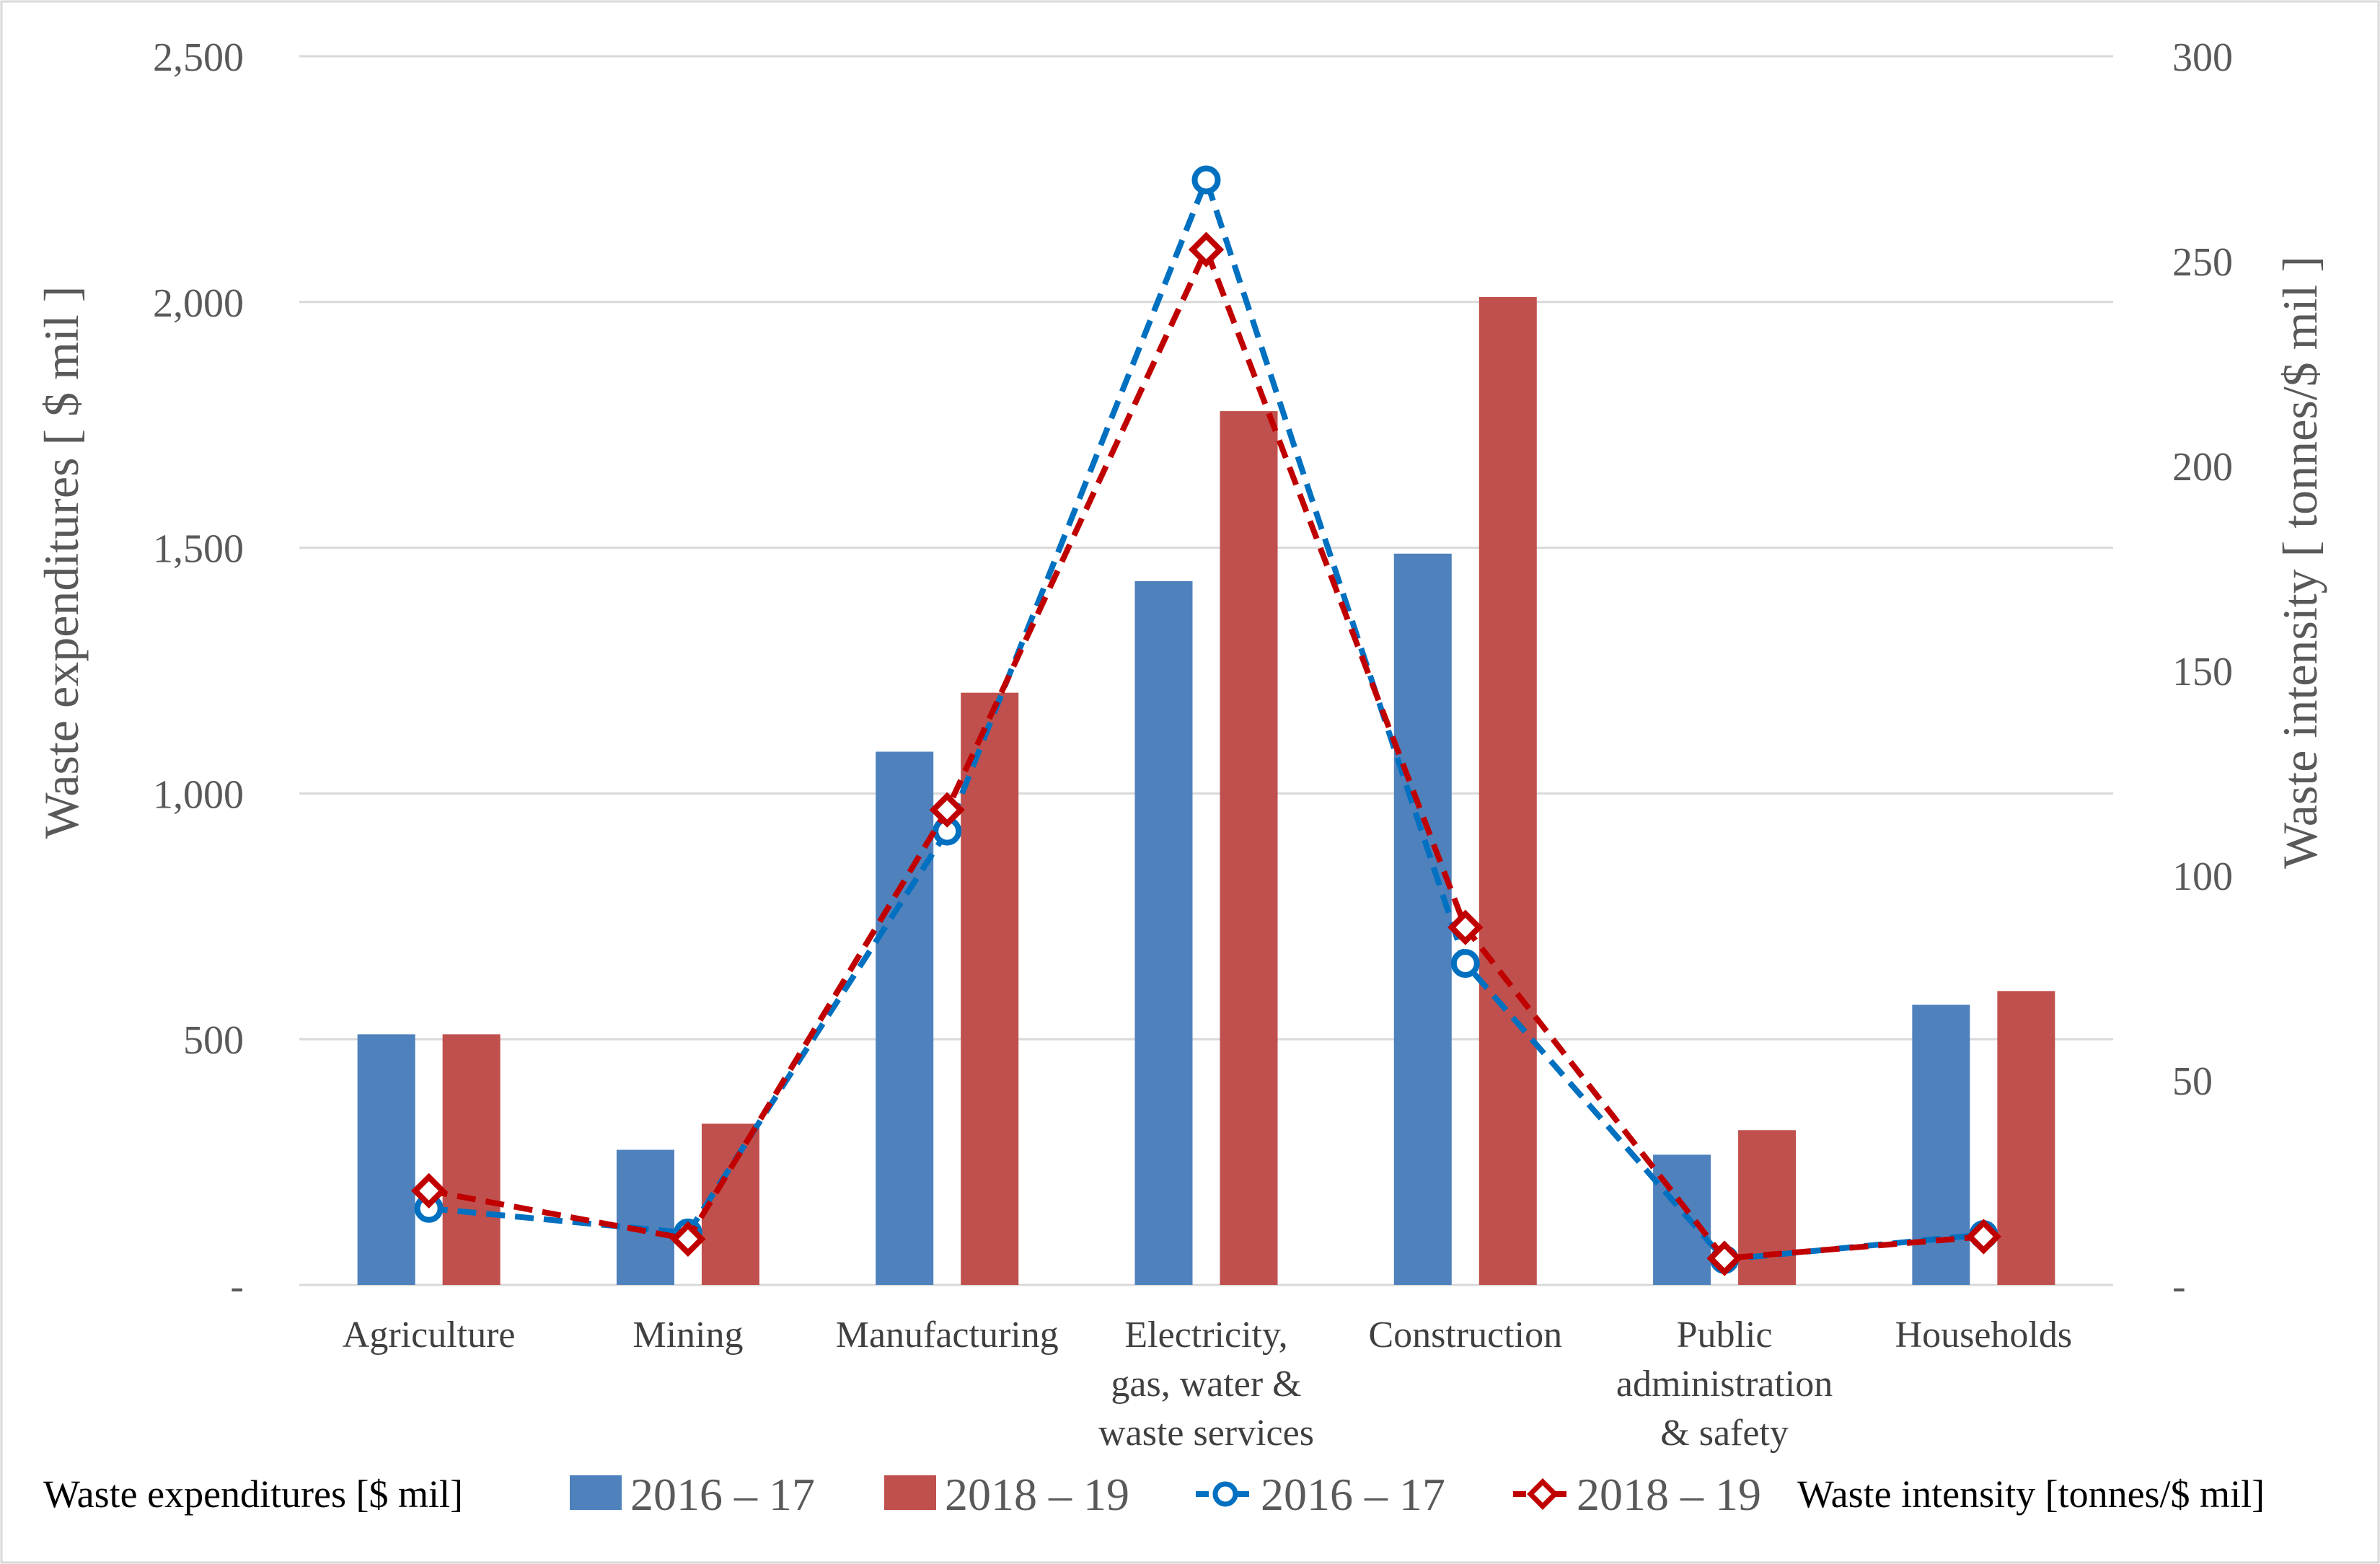 This screenshot has width=2380, height=1564. Describe the element at coordinates (237, 1286) in the screenshot. I see `left-tick-label: -` at that location.